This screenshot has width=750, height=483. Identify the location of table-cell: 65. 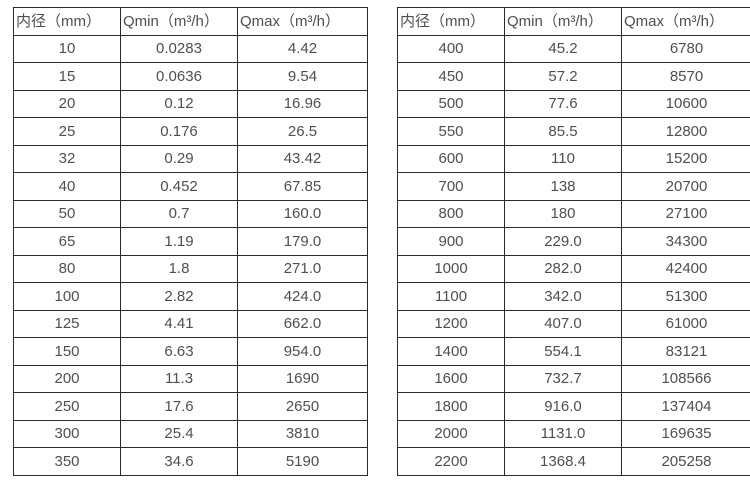
(67, 241).